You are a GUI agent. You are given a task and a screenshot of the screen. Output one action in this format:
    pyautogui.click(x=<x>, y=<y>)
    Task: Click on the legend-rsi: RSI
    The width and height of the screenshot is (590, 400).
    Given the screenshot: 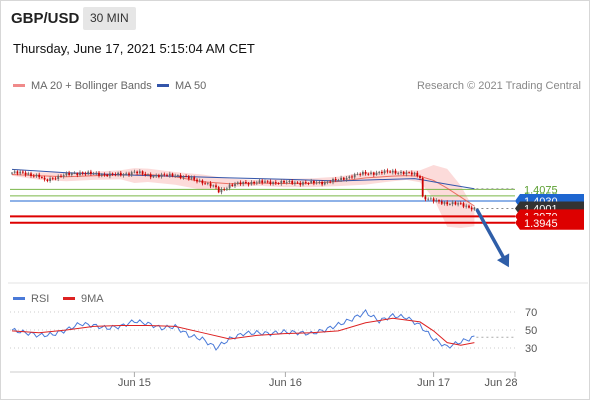 What is the action you would take?
    pyautogui.click(x=31, y=299)
    